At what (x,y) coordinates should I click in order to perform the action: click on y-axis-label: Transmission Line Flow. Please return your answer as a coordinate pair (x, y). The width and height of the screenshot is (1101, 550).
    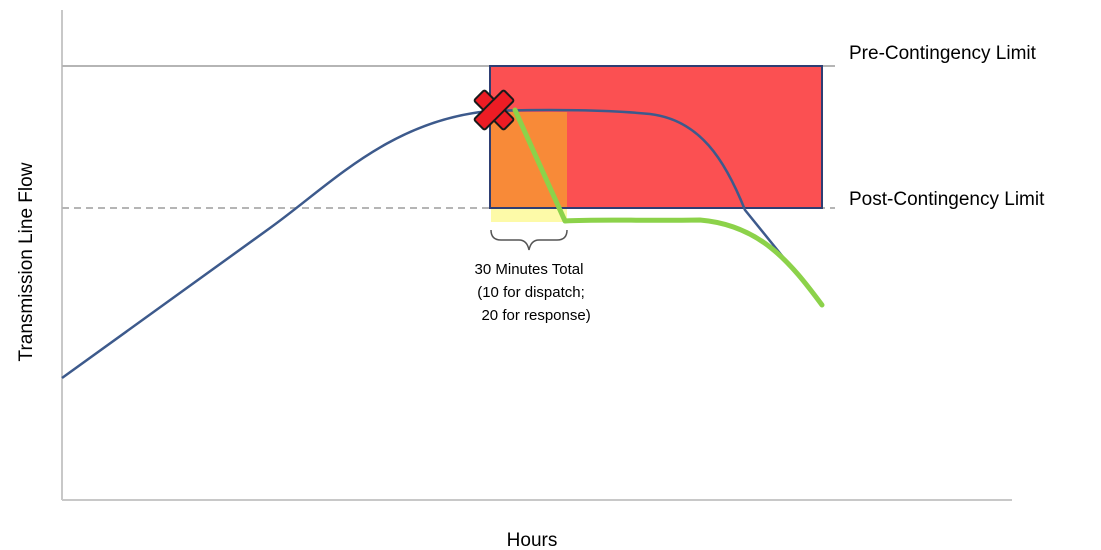
    Looking at the image, I should click on (26, 261).